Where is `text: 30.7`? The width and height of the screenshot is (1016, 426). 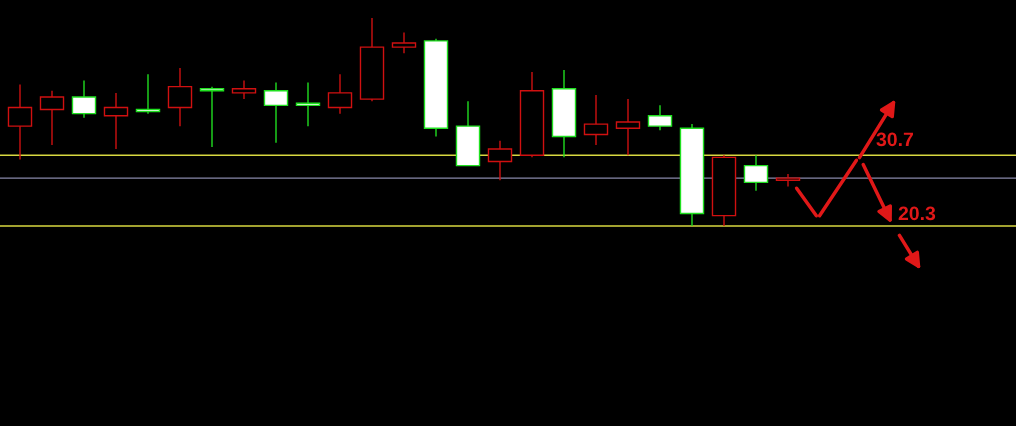
text: 30.7 is located at coordinates (894, 139).